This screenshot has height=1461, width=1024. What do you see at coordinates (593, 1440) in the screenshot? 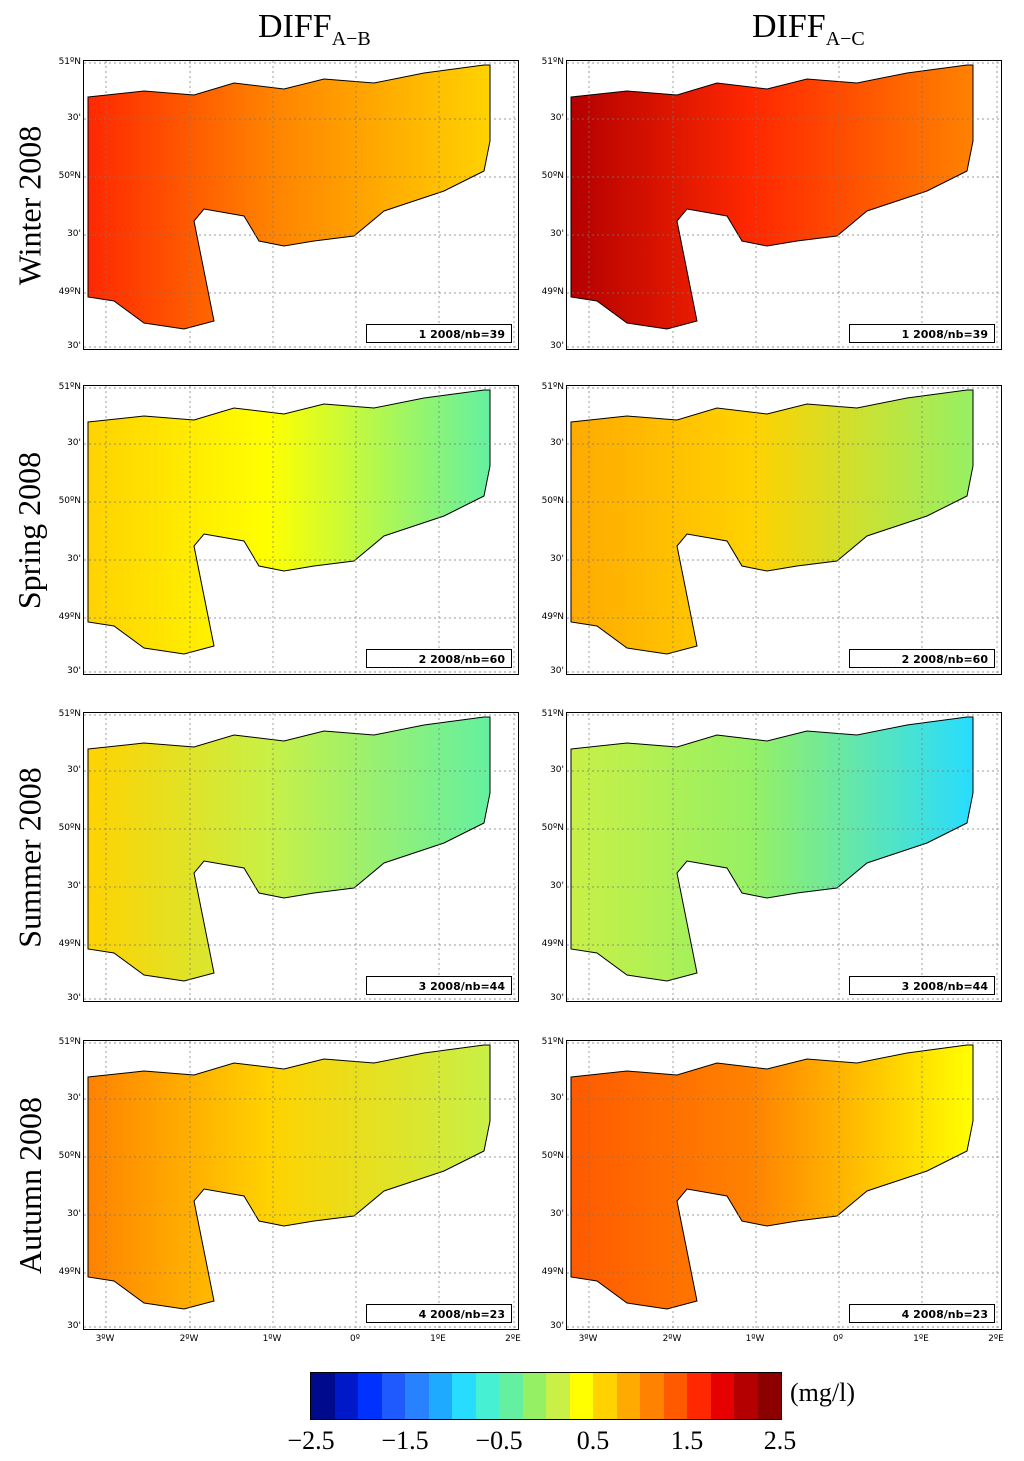
I see `colorbar-tick: 0.5` at bounding box center [593, 1440].